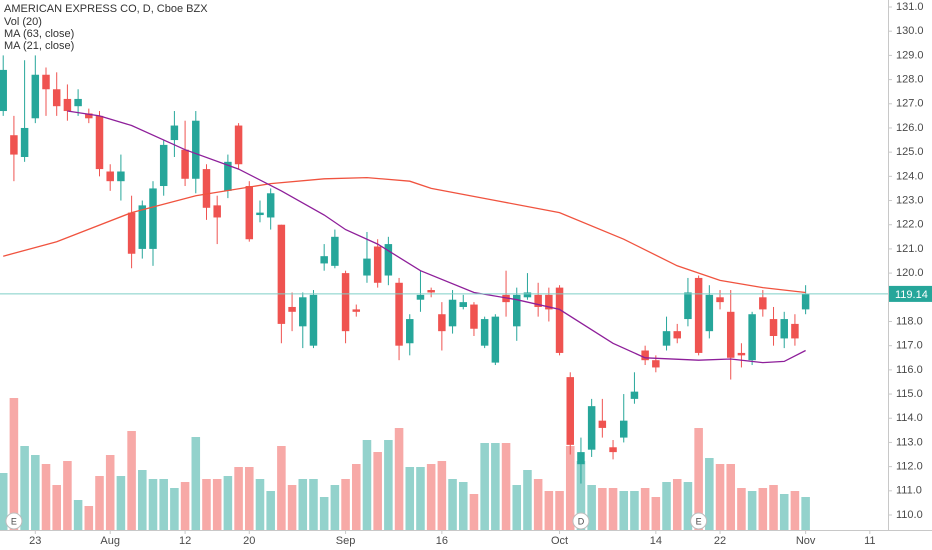 The height and width of the screenshot is (550, 932). I want to click on y-tick-label: 124.0, so click(910, 176).